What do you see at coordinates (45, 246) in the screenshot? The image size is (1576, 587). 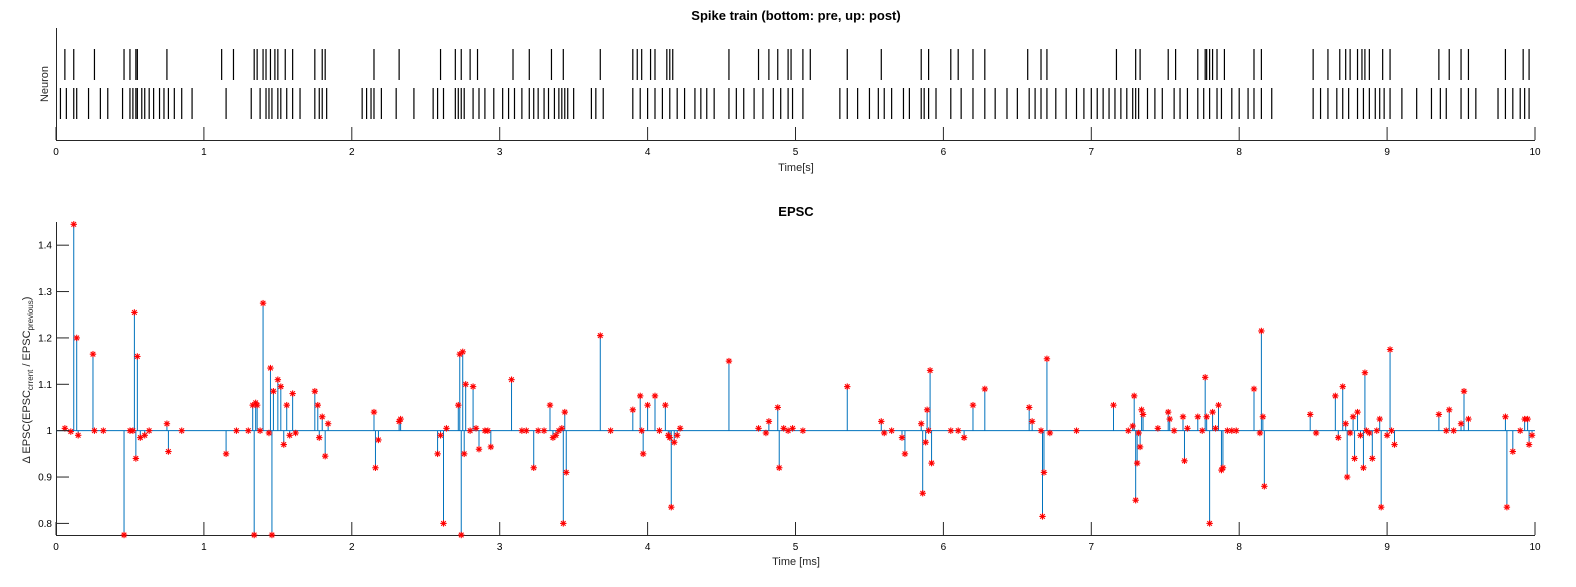 I see `epsc-ytick-label: 1.4` at bounding box center [45, 246].